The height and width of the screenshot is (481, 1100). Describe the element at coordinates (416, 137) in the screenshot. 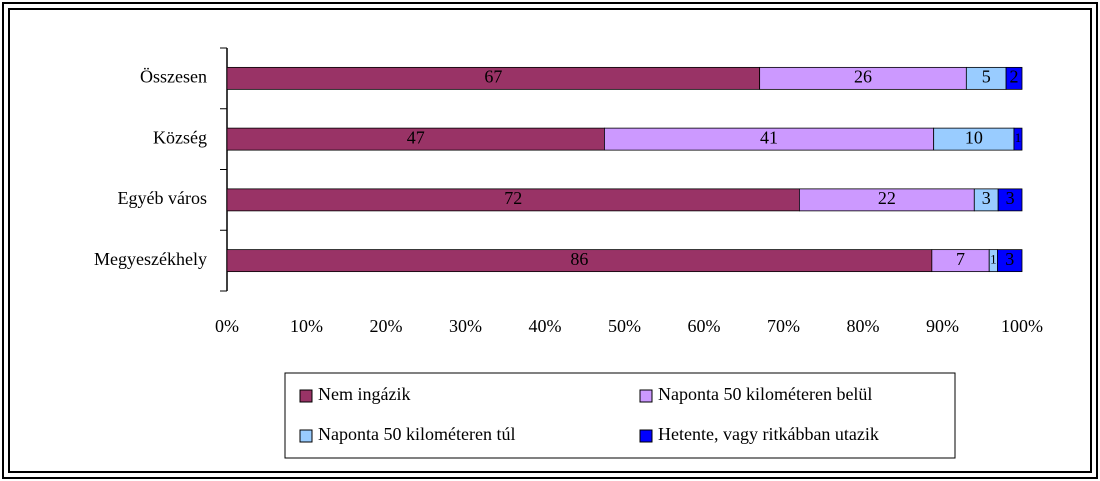

I see `data-label: 47` at that location.